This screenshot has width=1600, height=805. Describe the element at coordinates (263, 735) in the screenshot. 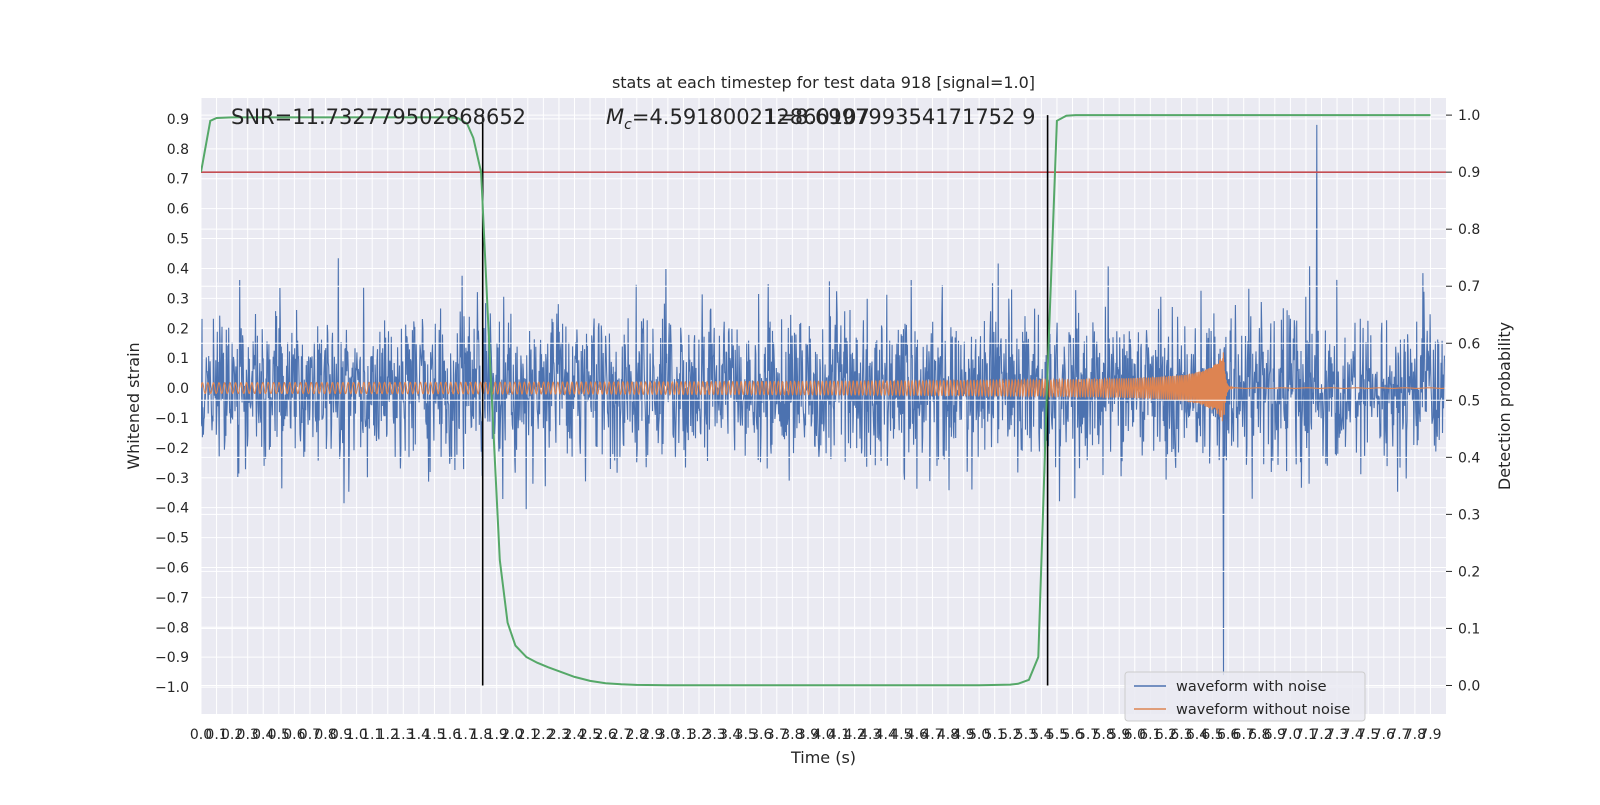

I see `x-tick-label: 0.4` at that location.